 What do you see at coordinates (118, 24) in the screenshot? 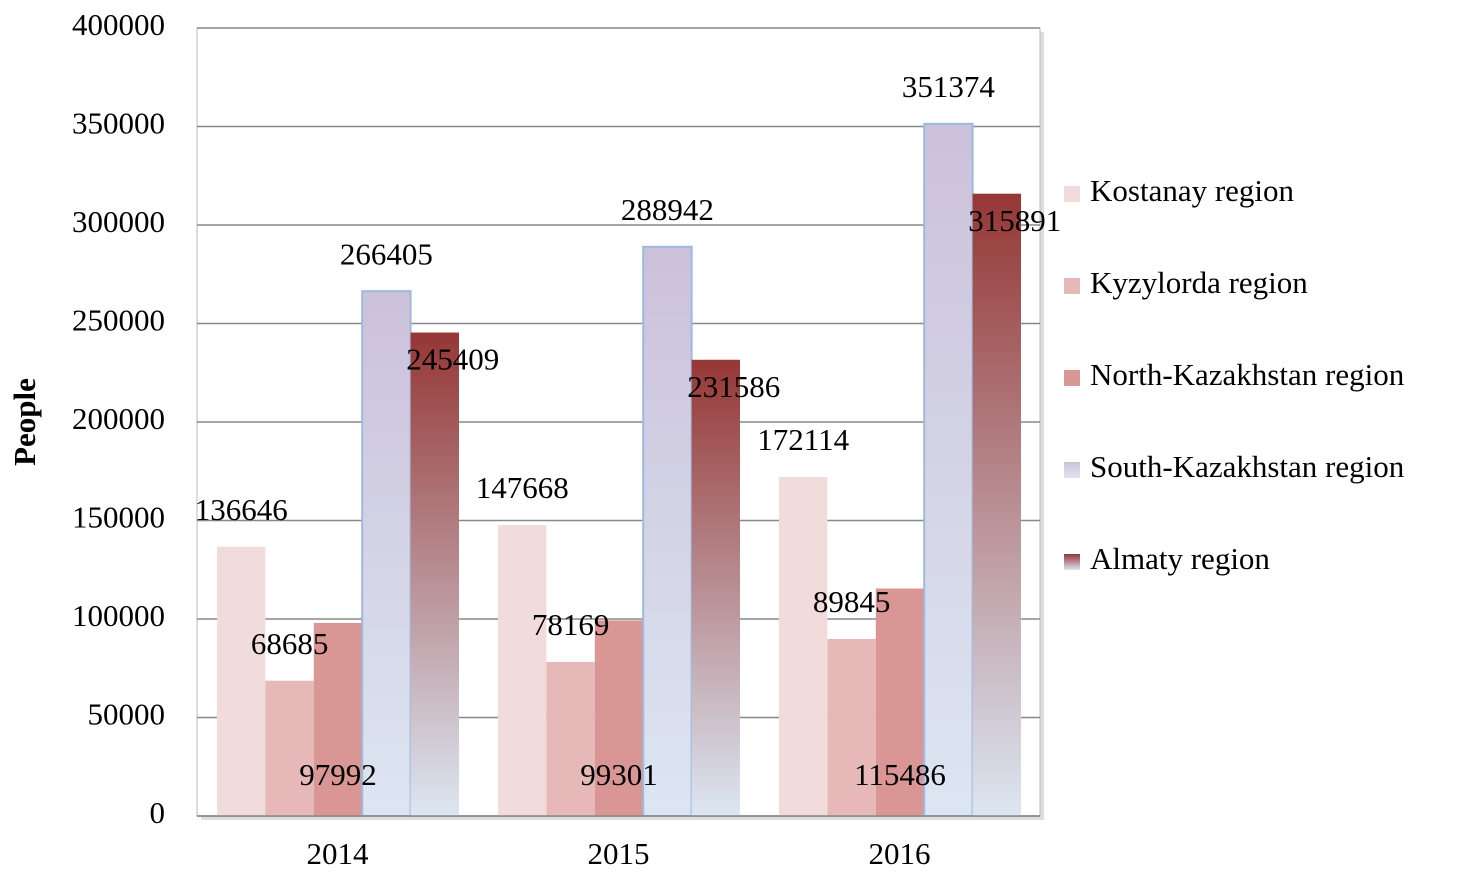
I see `y-tick-label: 400000` at bounding box center [118, 24].